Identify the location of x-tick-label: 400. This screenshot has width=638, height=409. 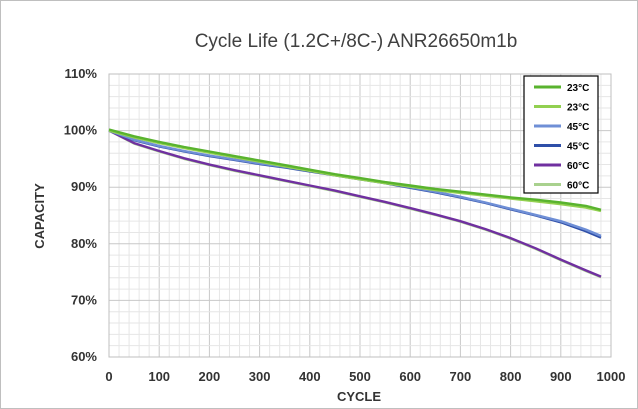
(310, 376).